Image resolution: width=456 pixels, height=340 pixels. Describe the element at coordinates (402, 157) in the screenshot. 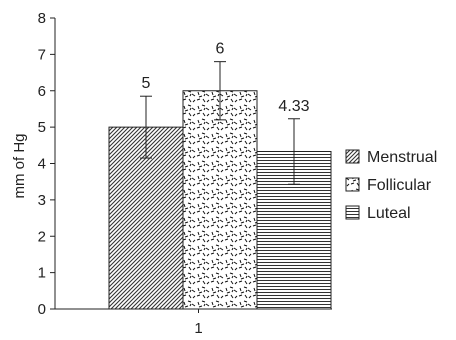

I see `legend-label-menstrual: Menstrual` at that location.